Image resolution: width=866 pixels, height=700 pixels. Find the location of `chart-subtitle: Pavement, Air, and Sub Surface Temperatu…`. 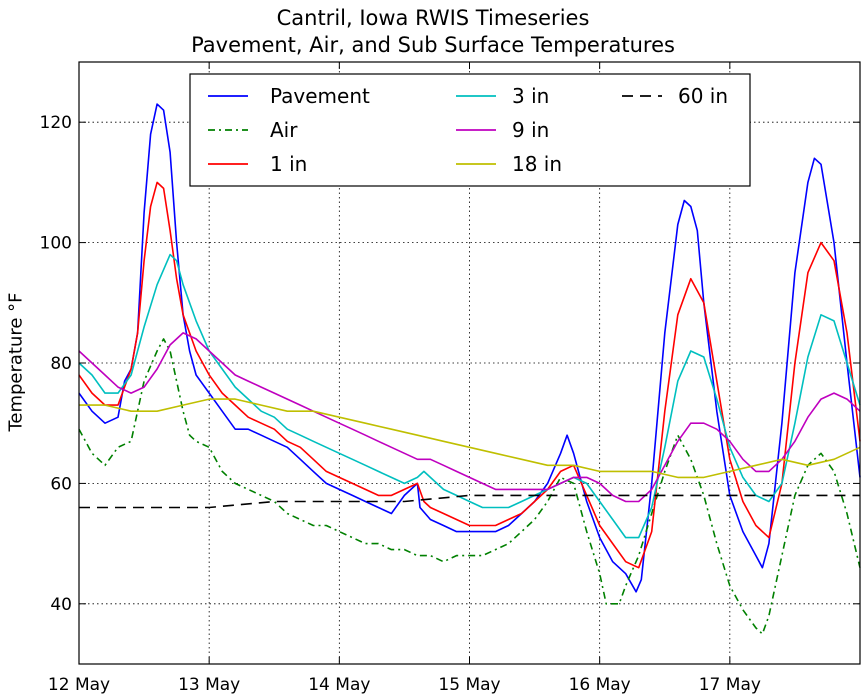

chart-subtitle: Pavement, Air, and Sub Surface Temperatu… is located at coordinates (433, 45).